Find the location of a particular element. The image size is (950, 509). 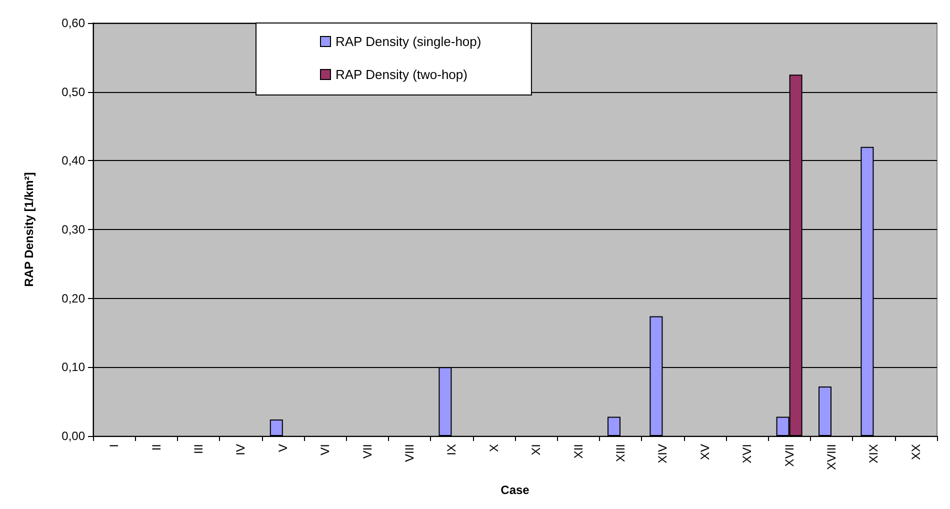

y-tick-label: 0,50 is located at coordinates (74, 91).